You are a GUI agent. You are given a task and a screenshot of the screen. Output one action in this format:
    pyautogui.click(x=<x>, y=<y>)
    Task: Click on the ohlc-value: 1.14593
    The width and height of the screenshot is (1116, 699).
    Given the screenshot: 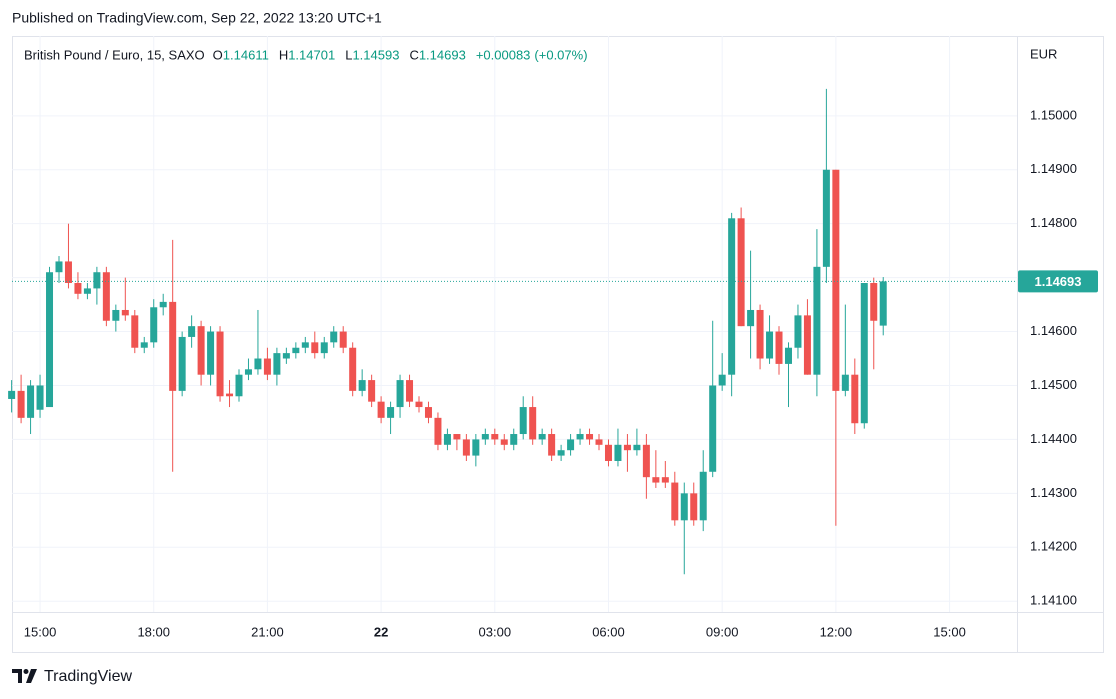 What is the action you would take?
    pyautogui.click(x=375, y=54)
    